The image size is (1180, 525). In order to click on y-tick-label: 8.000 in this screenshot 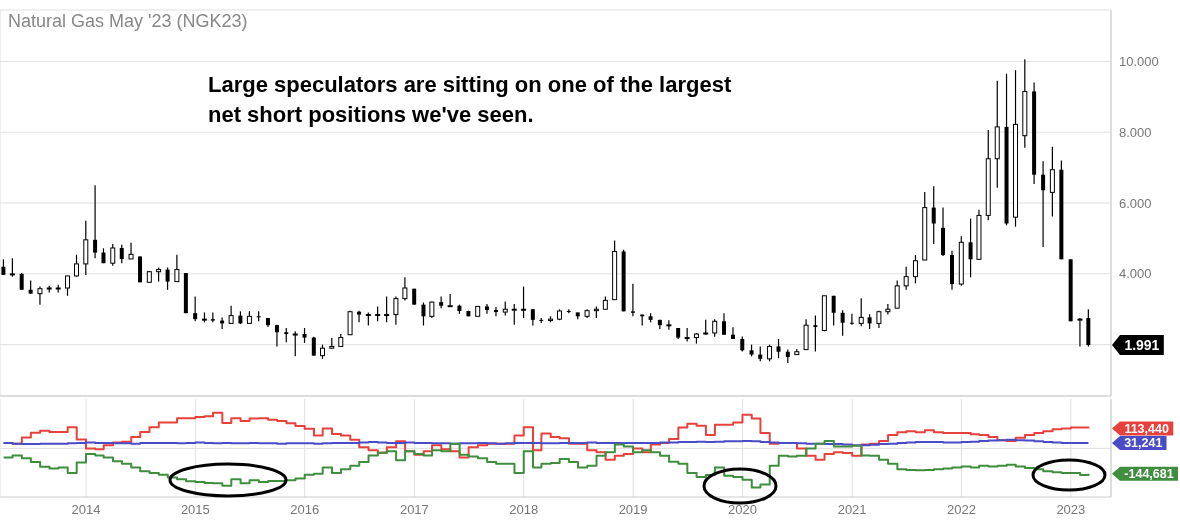, I will do `click(1135, 132)`.